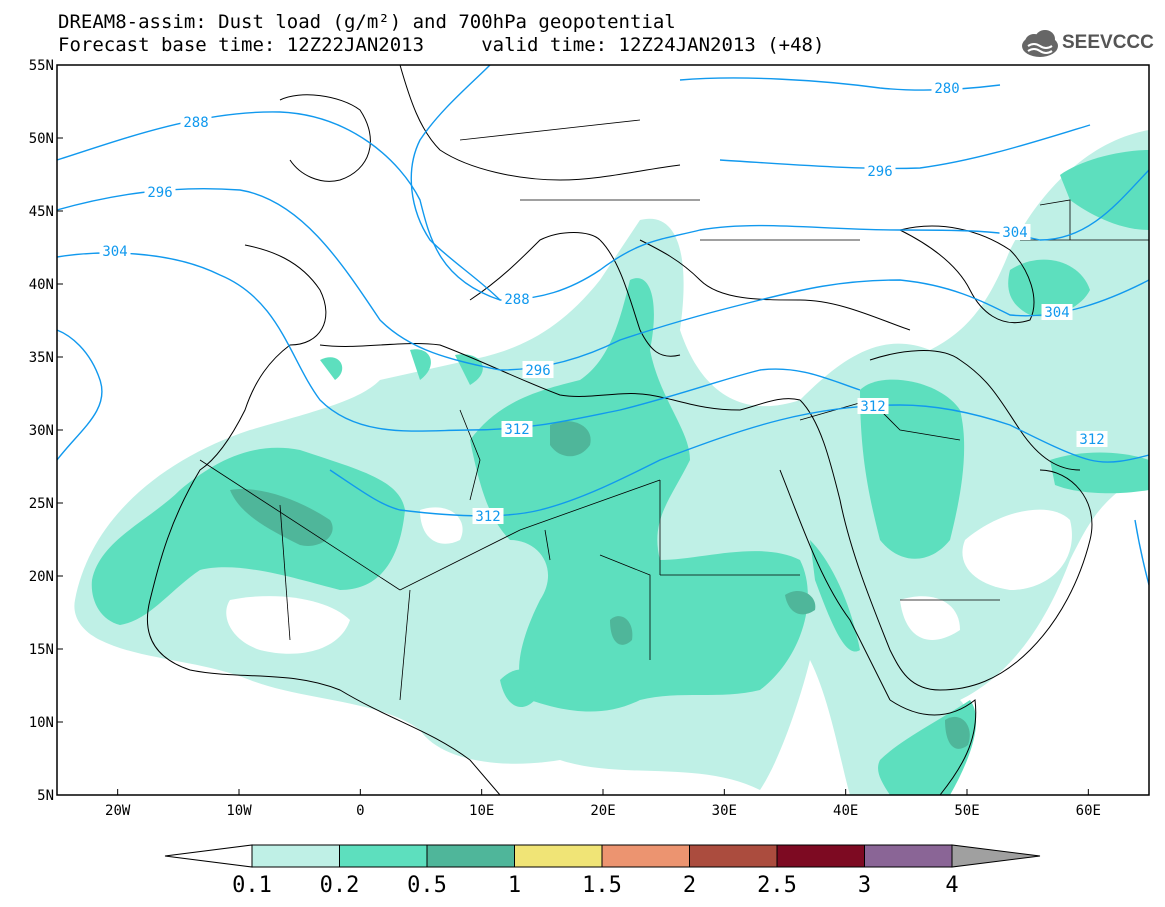 The height and width of the screenshot is (907, 1165). I want to click on colorbar-tick-label: 4, so click(951, 885).